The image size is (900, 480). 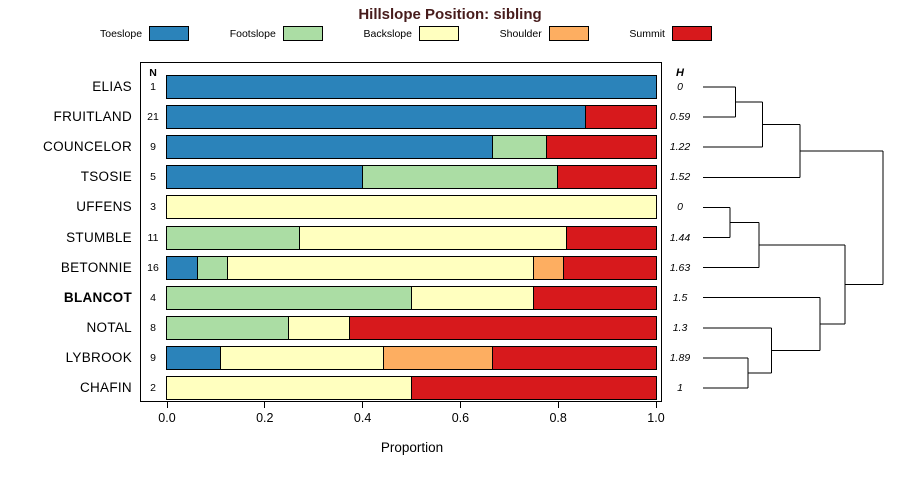 What do you see at coordinates (98, 357) in the screenshot?
I see `row-label: LYBROOK` at bounding box center [98, 357].